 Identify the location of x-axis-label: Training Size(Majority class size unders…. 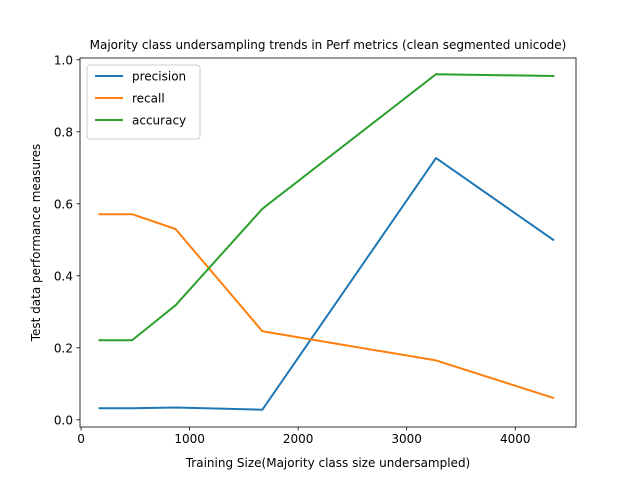
(328, 463).